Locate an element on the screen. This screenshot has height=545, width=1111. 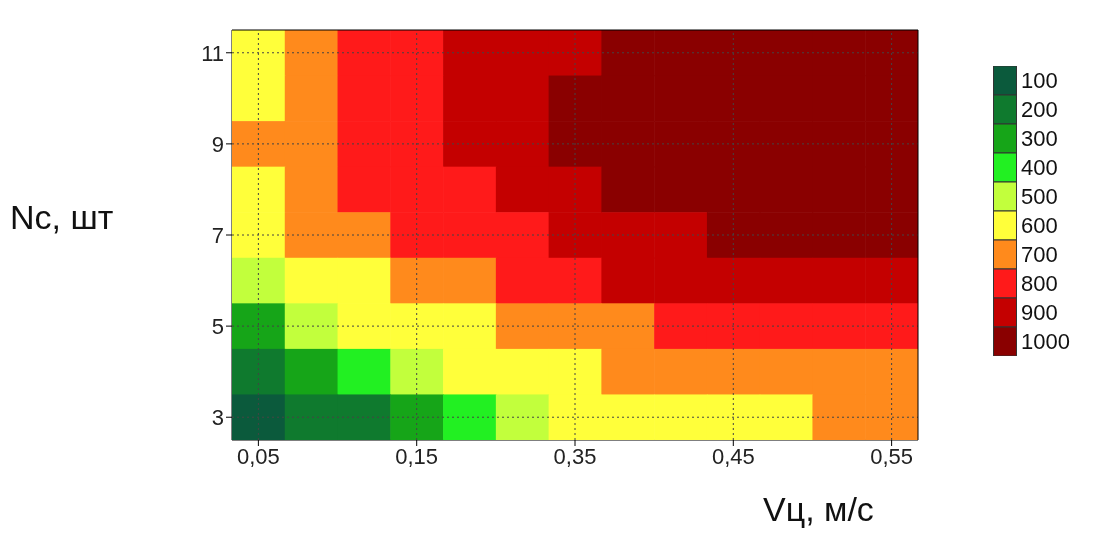
color-bar-label: 800 is located at coordinates (1039, 283).